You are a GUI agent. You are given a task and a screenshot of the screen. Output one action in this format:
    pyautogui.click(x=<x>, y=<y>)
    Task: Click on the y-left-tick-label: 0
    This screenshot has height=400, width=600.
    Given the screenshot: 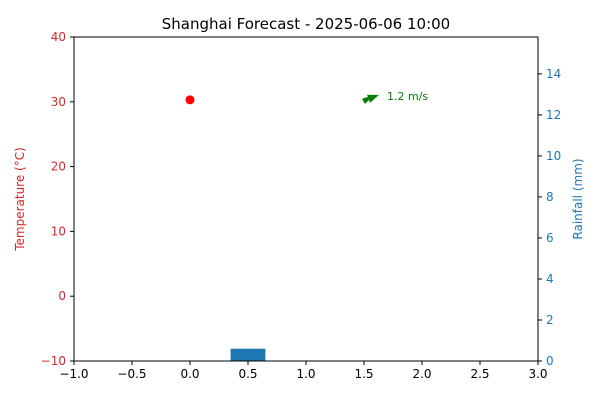 What is the action you would take?
    pyautogui.click(x=62, y=296)
    